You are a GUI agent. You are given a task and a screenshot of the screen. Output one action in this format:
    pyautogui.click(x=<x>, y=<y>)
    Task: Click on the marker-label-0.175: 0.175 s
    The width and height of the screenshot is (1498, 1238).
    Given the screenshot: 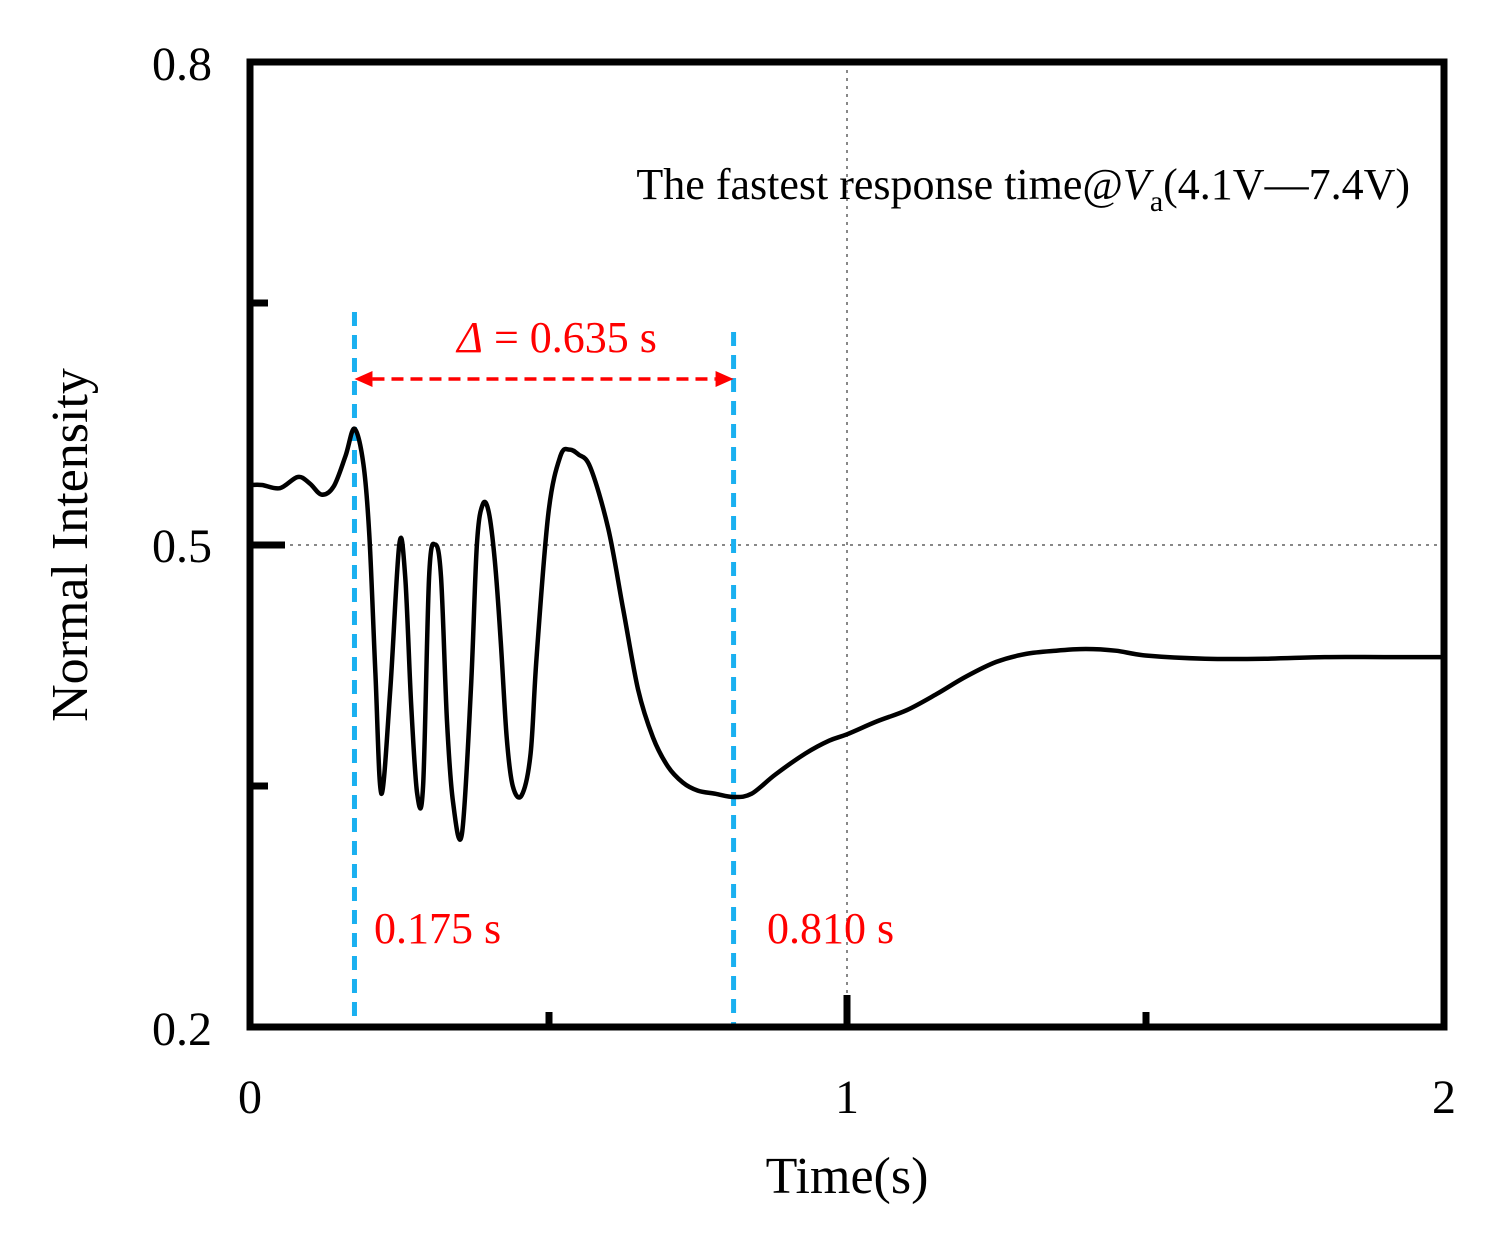 What is the action you would take?
    pyautogui.click(x=437, y=928)
    